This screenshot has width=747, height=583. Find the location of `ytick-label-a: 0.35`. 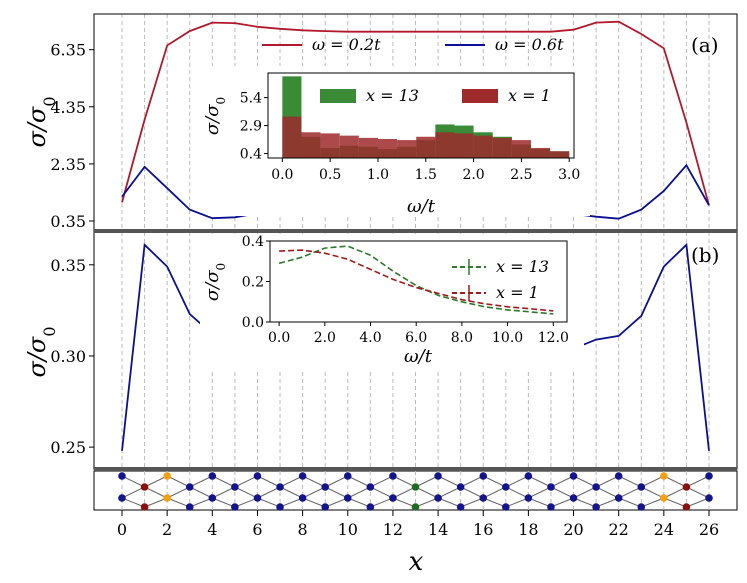

ytick-label-a: 0.35 is located at coordinates (68, 221).